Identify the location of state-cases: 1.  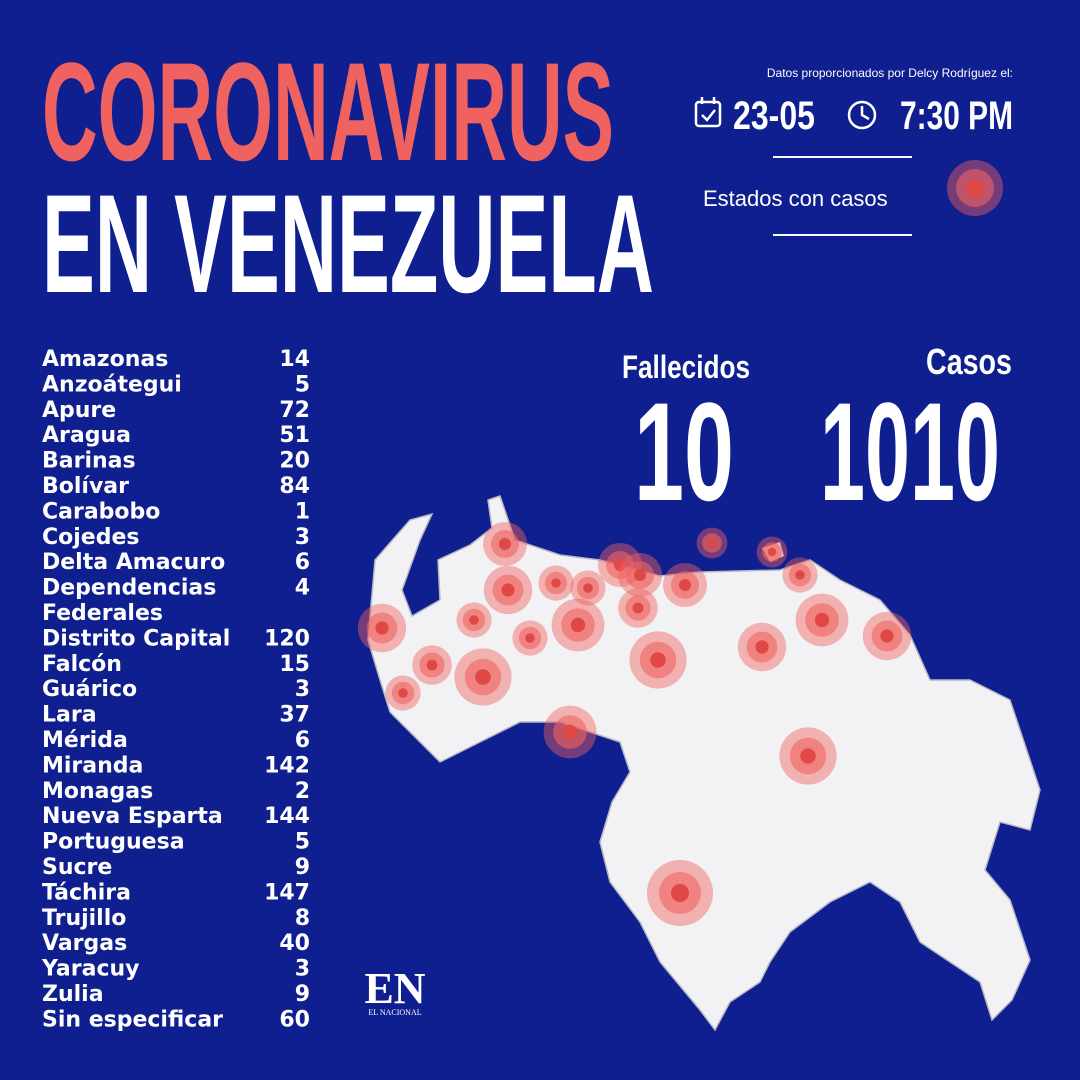
(302, 511).